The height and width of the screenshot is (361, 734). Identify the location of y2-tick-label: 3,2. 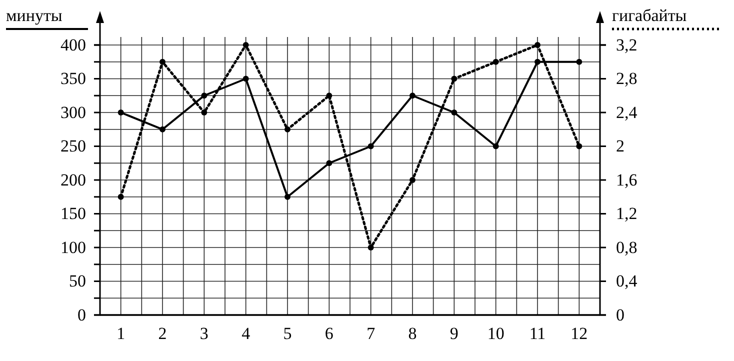
(627, 44).